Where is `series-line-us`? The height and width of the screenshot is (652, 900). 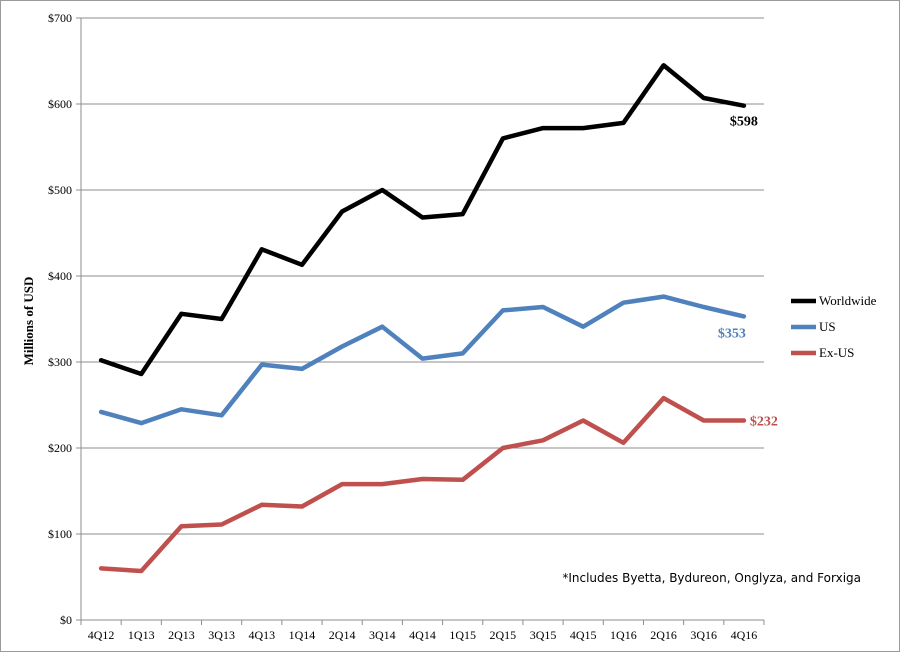
series-line-us is located at coordinates (422, 360).